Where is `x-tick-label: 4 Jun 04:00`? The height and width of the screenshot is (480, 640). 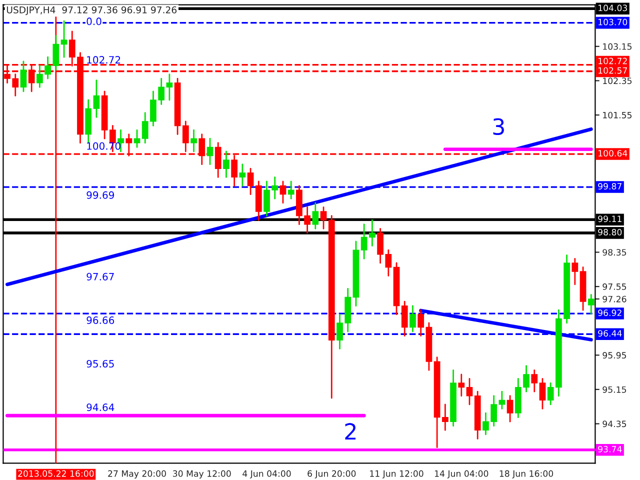
x-tick-label: 4 Jun 04:00 is located at coordinates (266, 474).